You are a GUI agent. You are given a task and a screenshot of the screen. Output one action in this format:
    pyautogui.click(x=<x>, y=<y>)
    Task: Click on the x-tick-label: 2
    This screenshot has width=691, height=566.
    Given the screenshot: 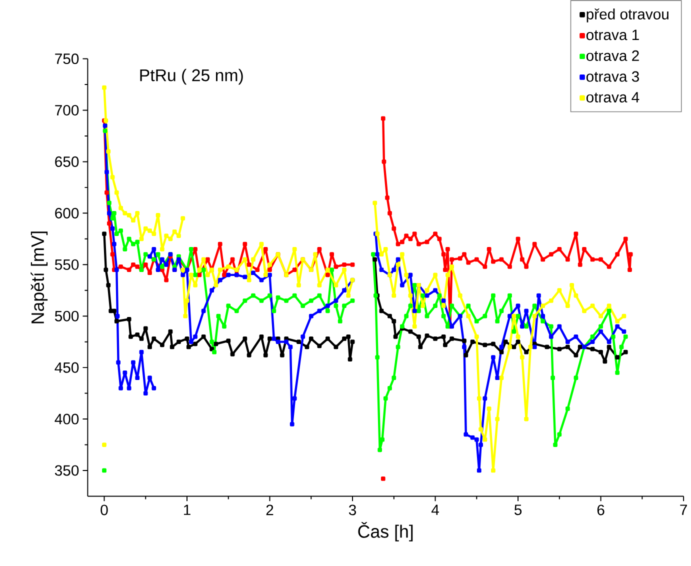 What is the action you would take?
    pyautogui.click(x=270, y=510)
    